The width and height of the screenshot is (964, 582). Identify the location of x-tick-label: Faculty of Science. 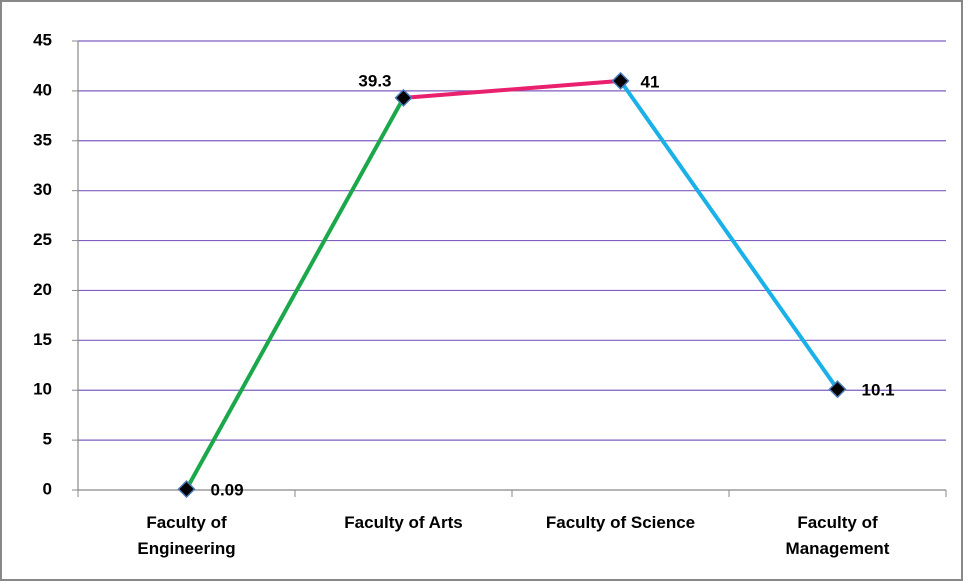
(620, 522).